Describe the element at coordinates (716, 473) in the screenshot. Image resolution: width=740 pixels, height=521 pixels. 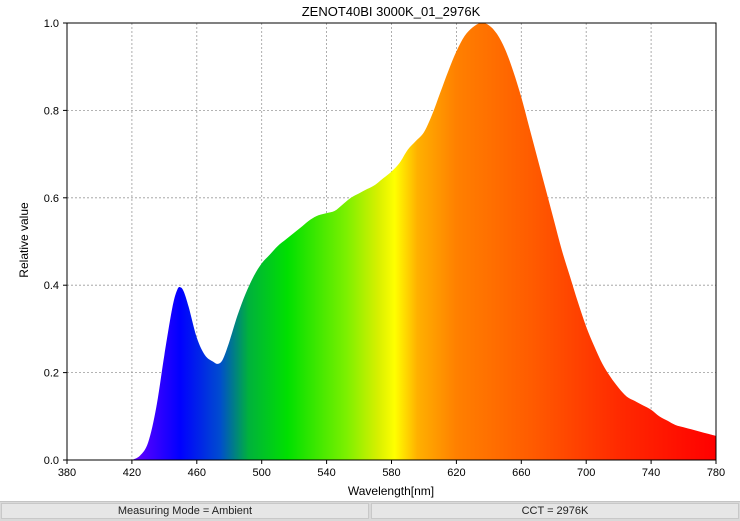
I see `x-tick-label: 780` at that location.